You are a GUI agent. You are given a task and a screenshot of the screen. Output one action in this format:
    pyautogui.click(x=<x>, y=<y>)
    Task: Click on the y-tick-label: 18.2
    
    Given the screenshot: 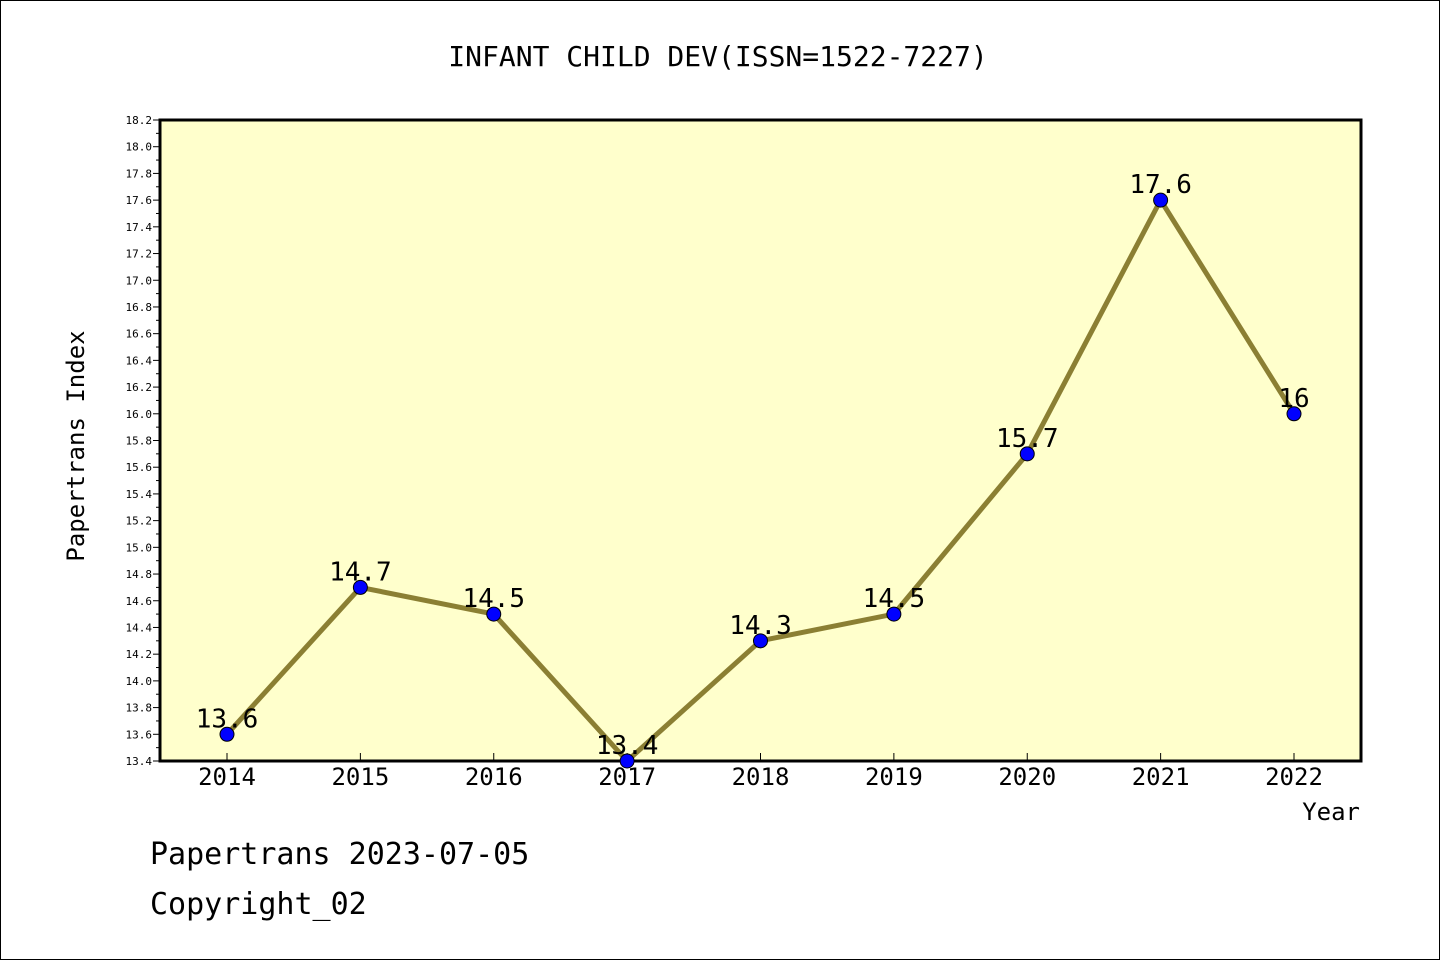 What is the action you would take?
    pyautogui.click(x=139, y=120)
    